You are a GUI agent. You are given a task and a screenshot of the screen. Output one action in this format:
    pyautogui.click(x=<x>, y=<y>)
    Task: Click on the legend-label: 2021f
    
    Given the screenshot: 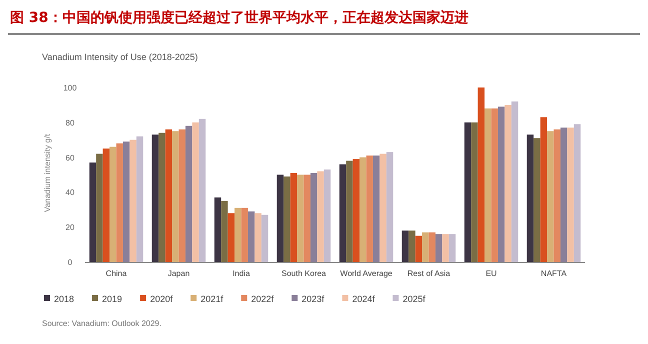 What is the action you would take?
    pyautogui.click(x=212, y=299)
    